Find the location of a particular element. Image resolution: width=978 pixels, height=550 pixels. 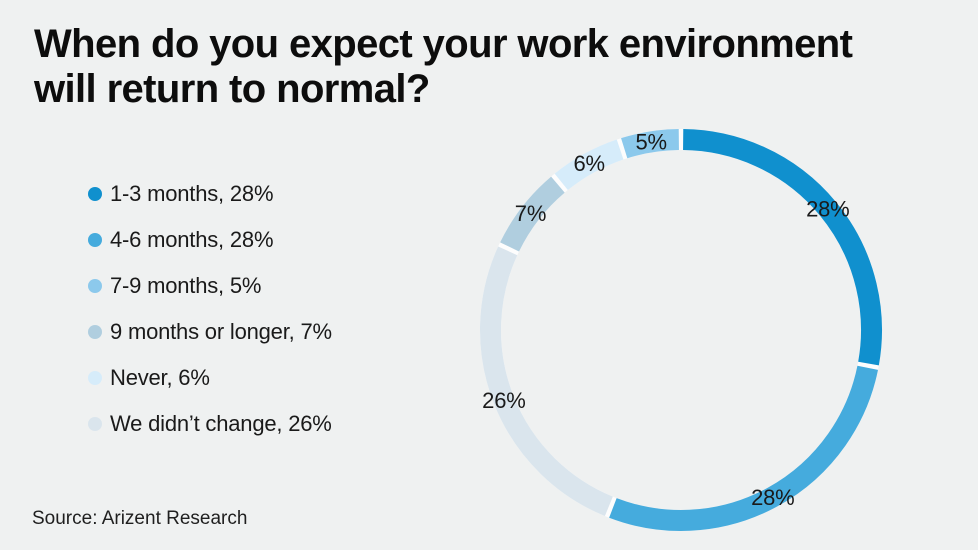

donut-segment-never is located at coordinates (589, 165).